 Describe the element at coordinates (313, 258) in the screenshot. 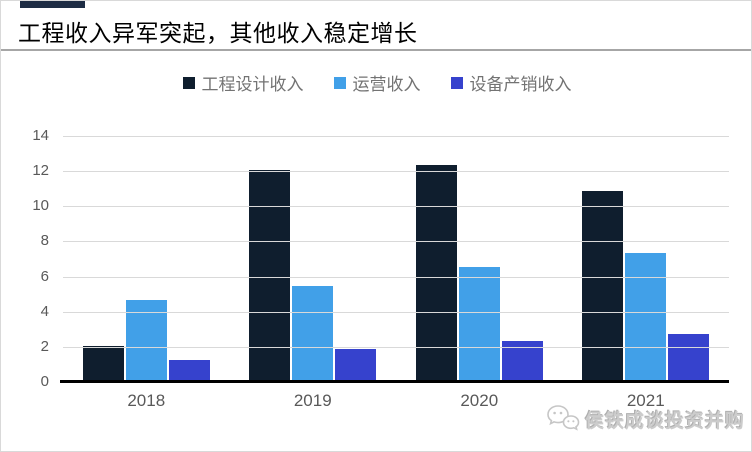

I see `bar-group-2019` at that location.